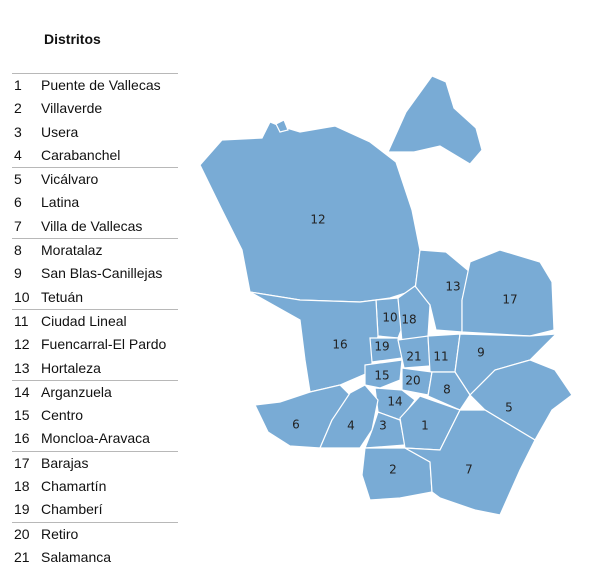  Describe the element at coordinates (413, 357) in the screenshot. I see `district-label-21: 21` at that location.